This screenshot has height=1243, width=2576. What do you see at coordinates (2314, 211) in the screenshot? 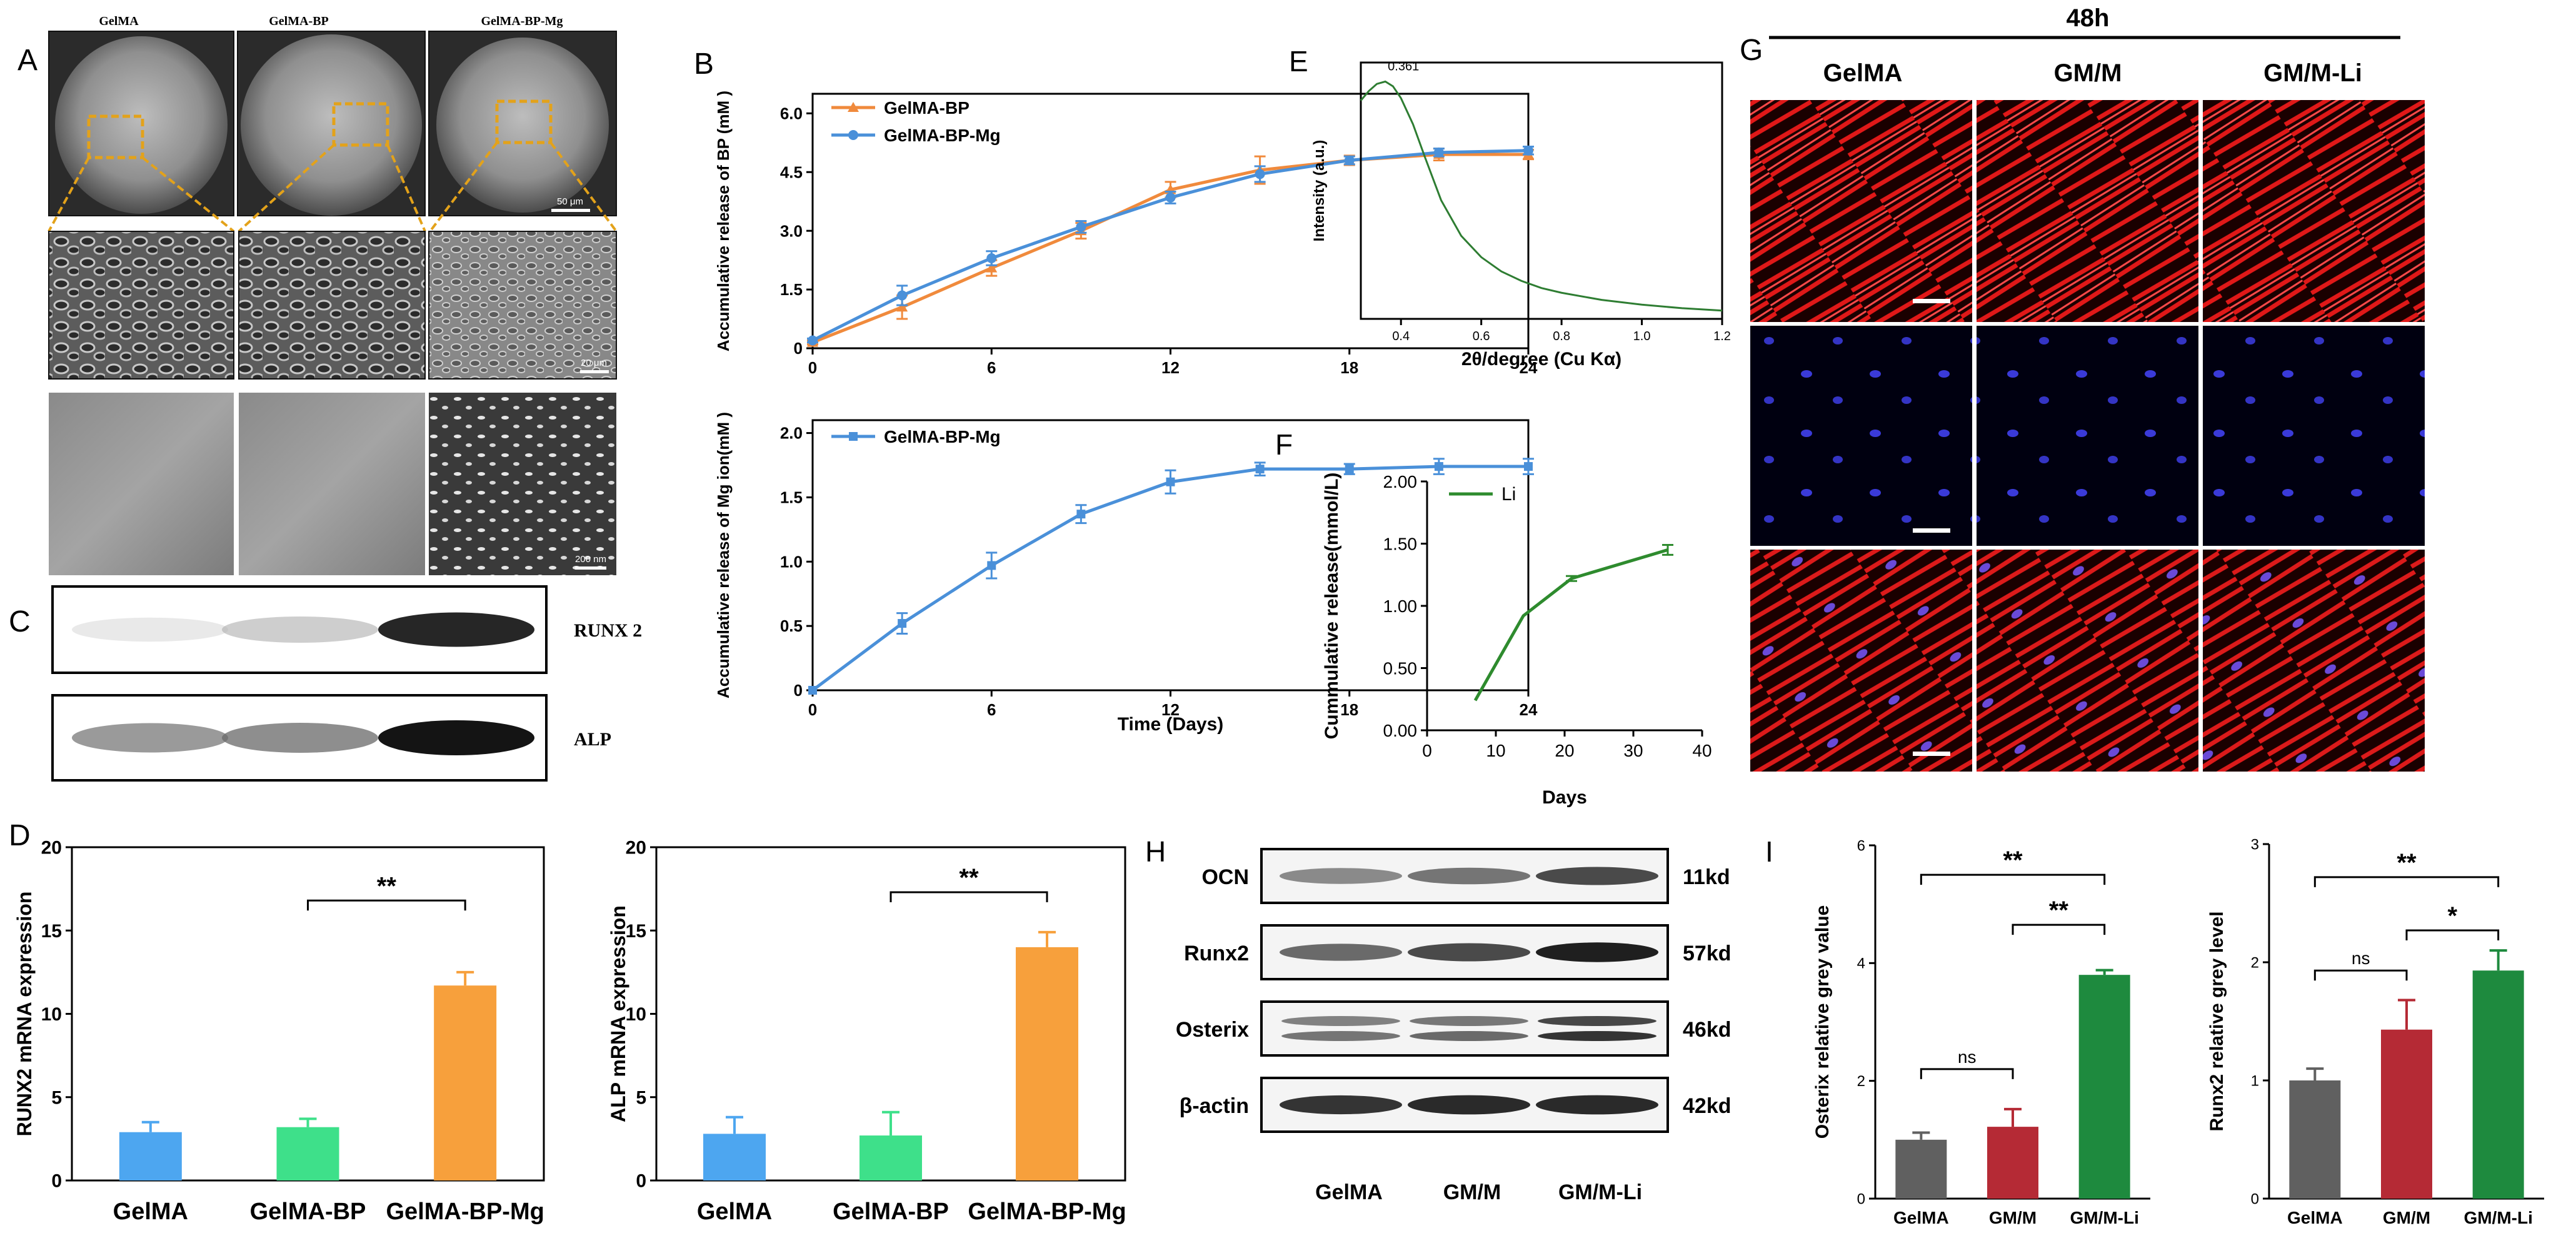
I see `fluor-actin-gmm-li` at bounding box center [2314, 211].